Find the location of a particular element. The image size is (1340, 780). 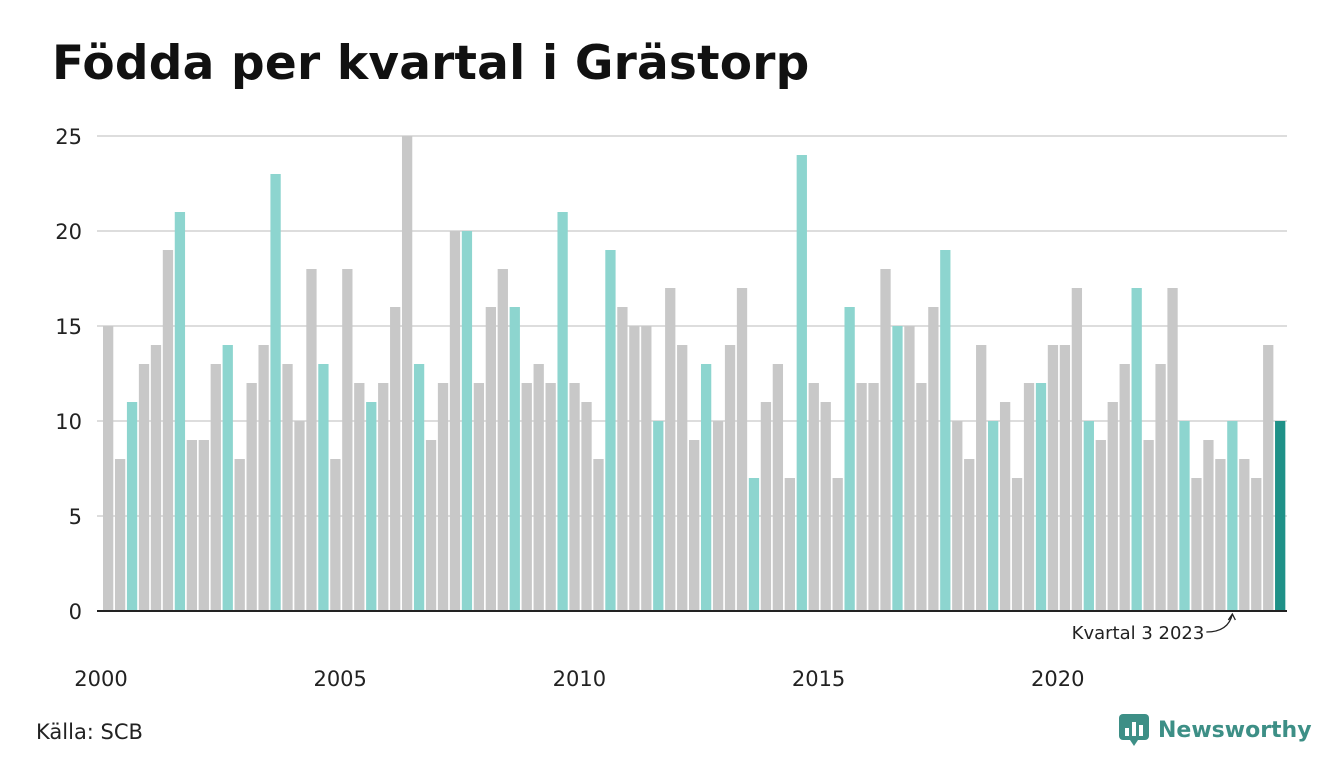

x-tick-label: 2015 is located at coordinates (818, 679).